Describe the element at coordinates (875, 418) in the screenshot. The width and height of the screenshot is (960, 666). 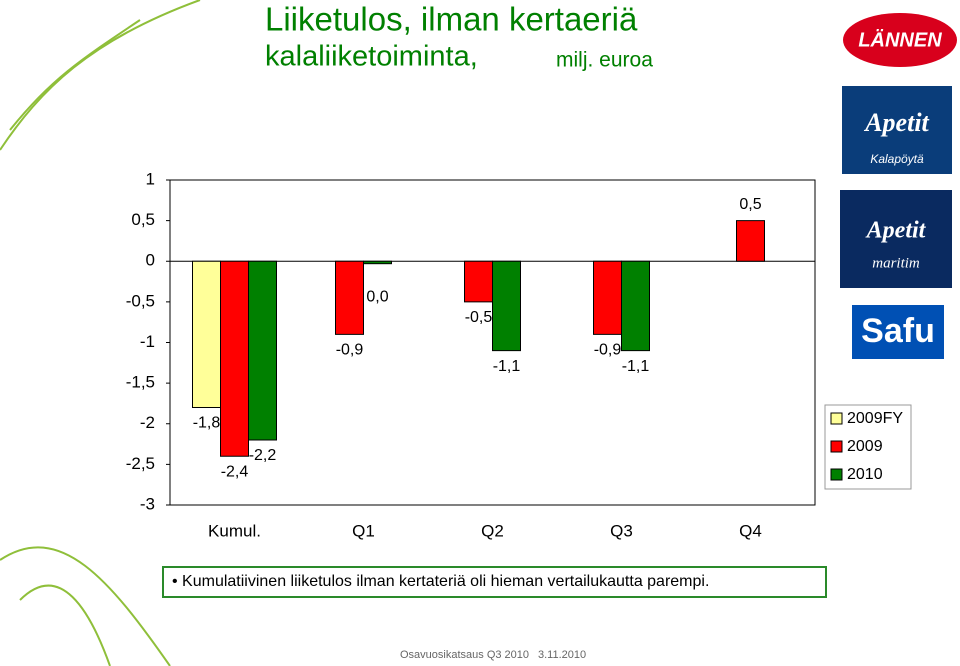
I see `legend-label: 2009FY` at that location.